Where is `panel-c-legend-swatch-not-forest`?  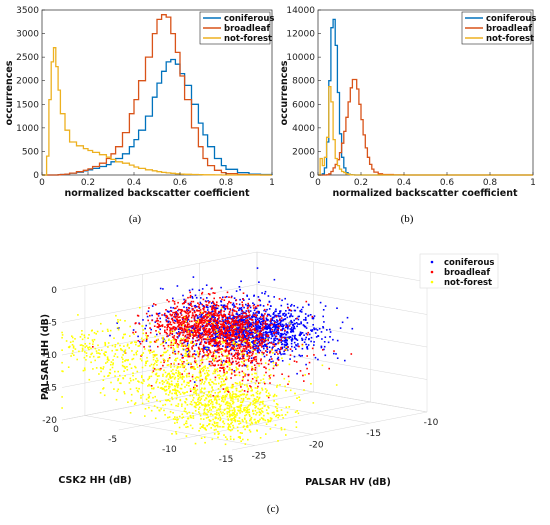
panel-c-legend-swatch-not-forest is located at coordinates (432, 282).